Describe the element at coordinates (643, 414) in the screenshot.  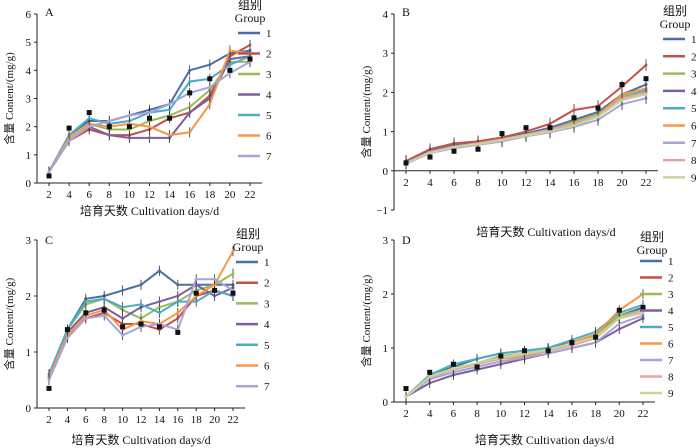
I see `x-tick-label: 22` at that location.